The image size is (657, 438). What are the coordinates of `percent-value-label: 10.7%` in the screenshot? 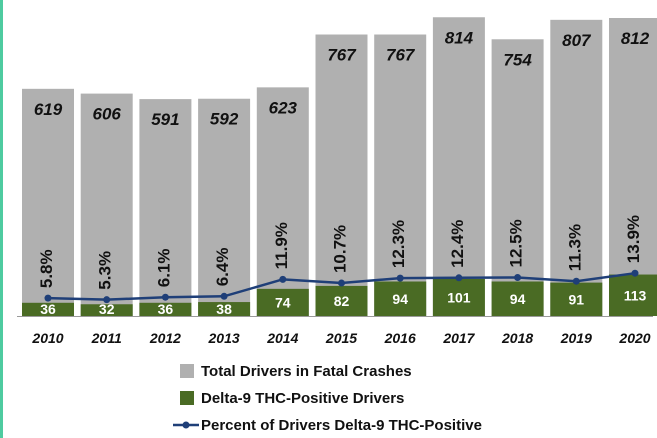 It's located at (340, 249).